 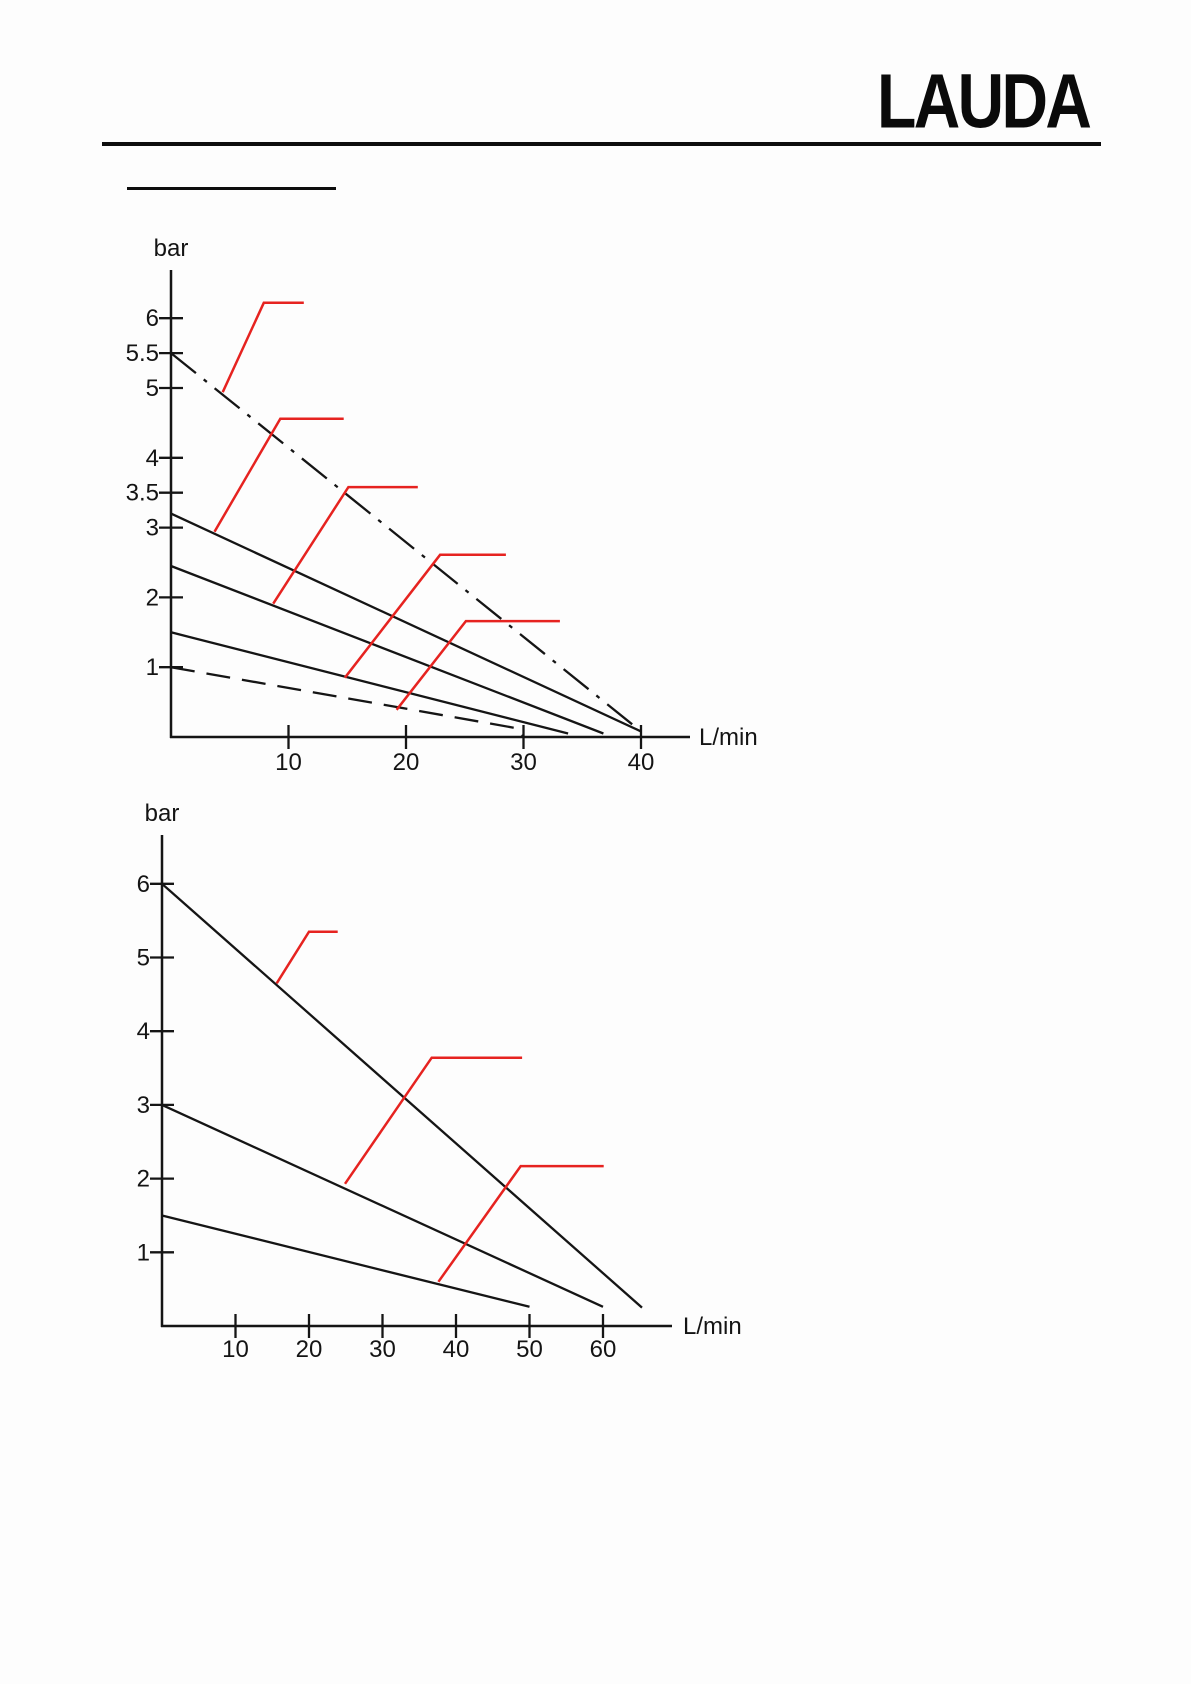 What do you see at coordinates (382, 1205) in the screenshot?
I see `curve-solid-3bar` at bounding box center [382, 1205].